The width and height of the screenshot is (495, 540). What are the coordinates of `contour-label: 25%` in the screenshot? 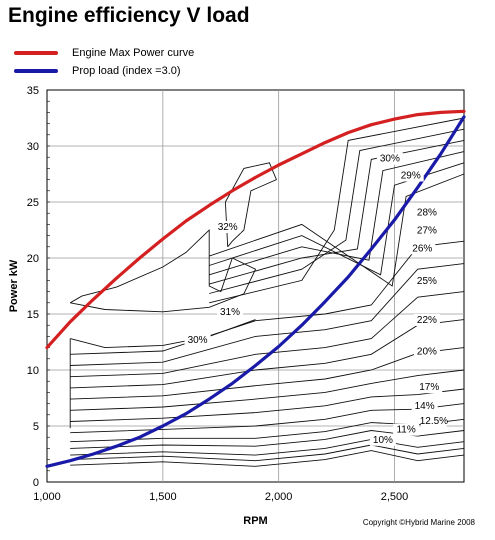 It's located at (427, 281).